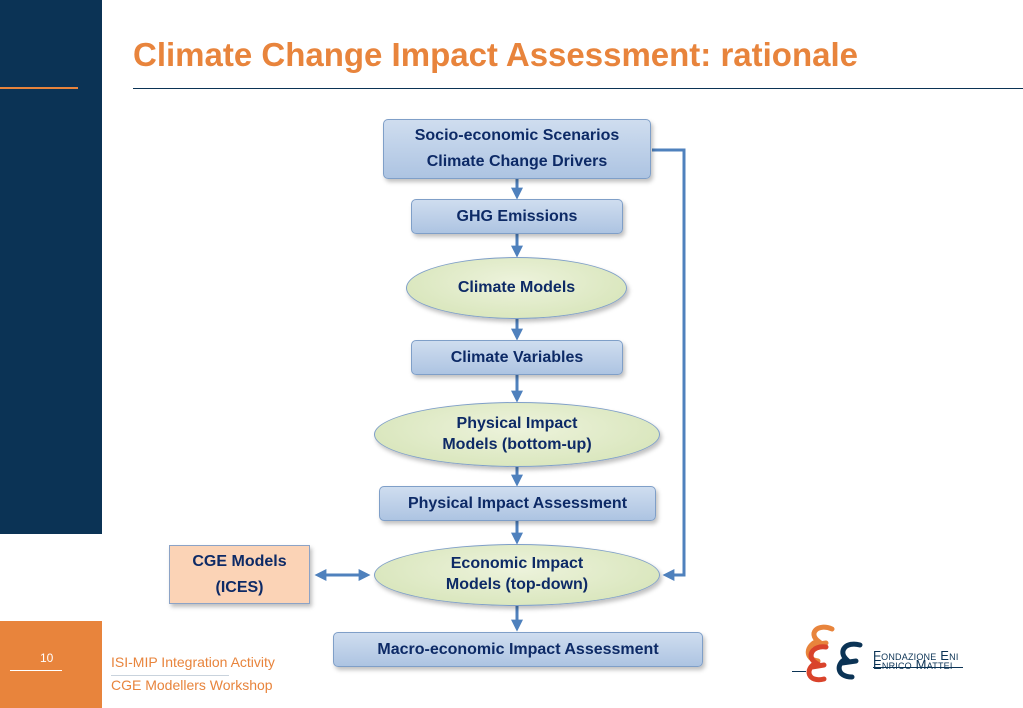  What do you see at coordinates (916, 655) in the screenshot?
I see `logo-text-line1: Fondazione Eni` at bounding box center [916, 655].